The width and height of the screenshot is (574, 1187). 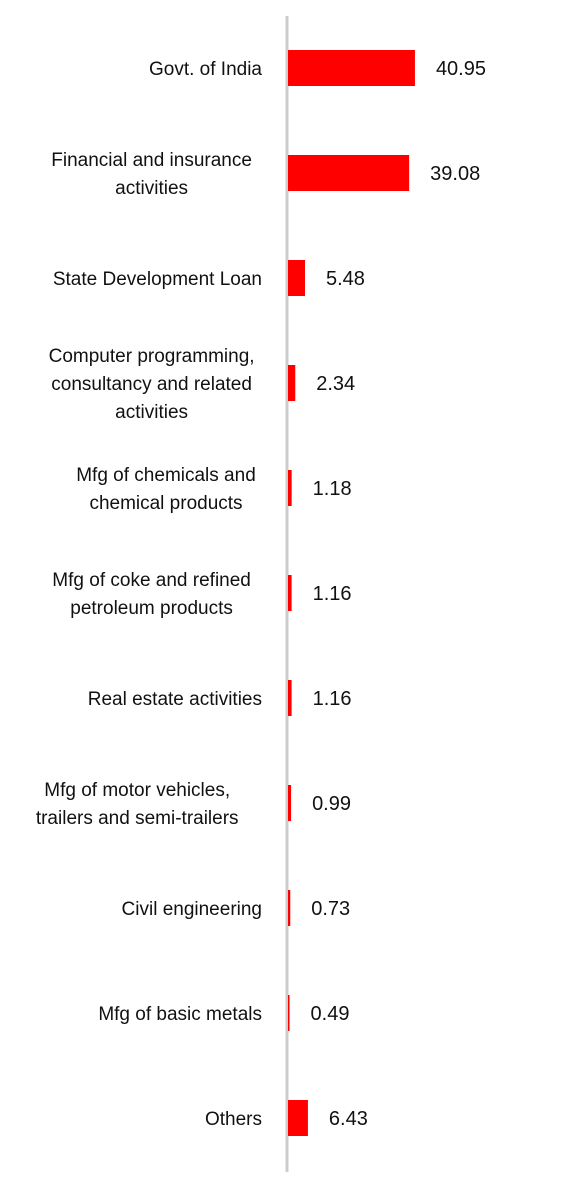 What do you see at coordinates (332, 699) in the screenshot?
I see `value-label-7: 1.16` at bounding box center [332, 699].